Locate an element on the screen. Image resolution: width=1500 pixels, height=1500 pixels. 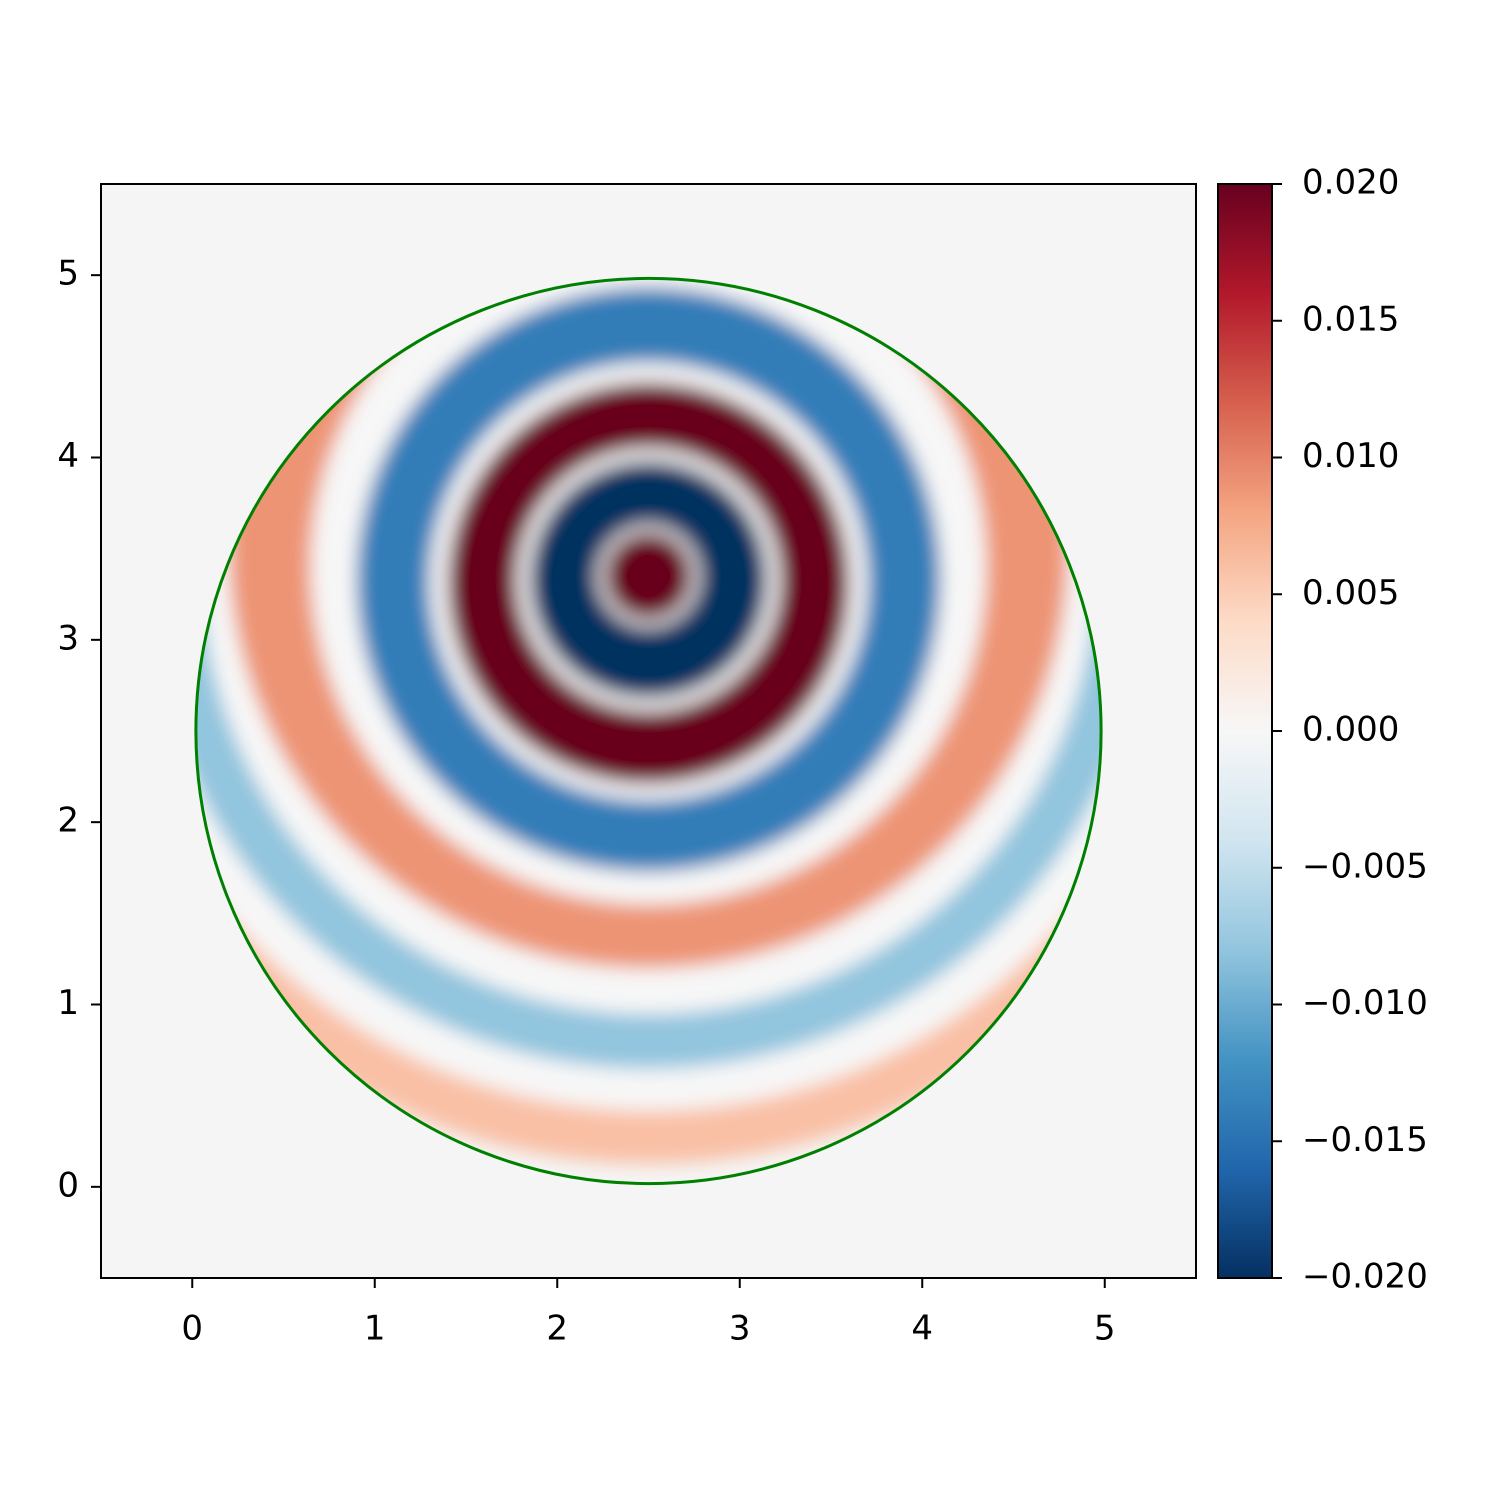
x-tick-label: 3 is located at coordinates (740, 1329).